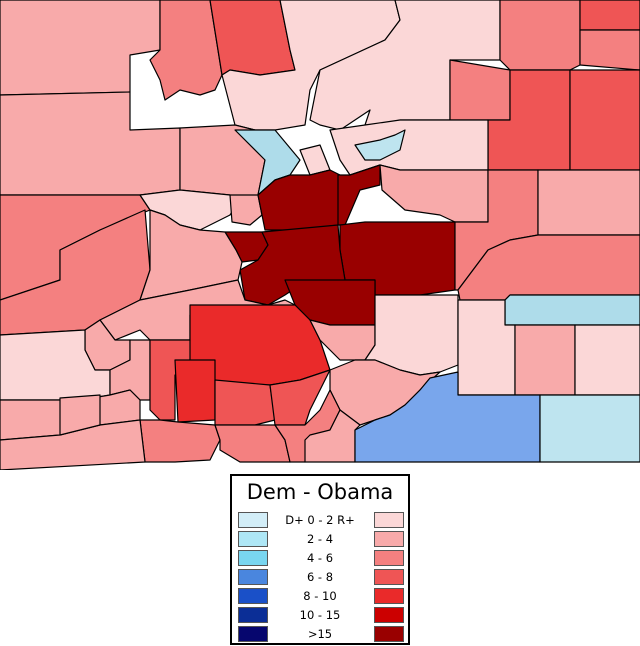 The height and width of the screenshot is (646, 640). I want to click on legend-range-label: 8 - 10, so click(320, 596).